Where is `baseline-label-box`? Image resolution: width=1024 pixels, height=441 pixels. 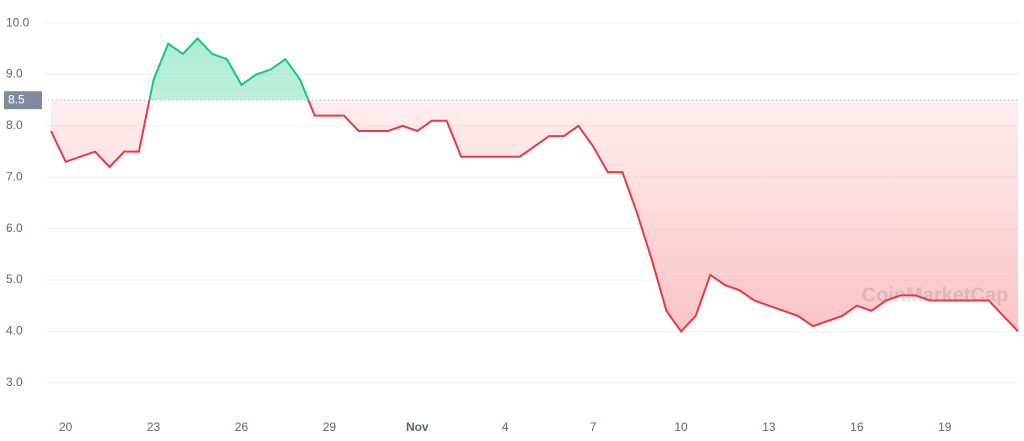
baseline-label-box is located at coordinates (23, 100).